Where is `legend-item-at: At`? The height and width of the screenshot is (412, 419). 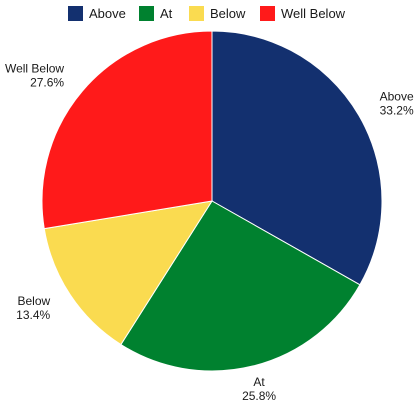 legend-item-at: At is located at coordinates (156, 13).